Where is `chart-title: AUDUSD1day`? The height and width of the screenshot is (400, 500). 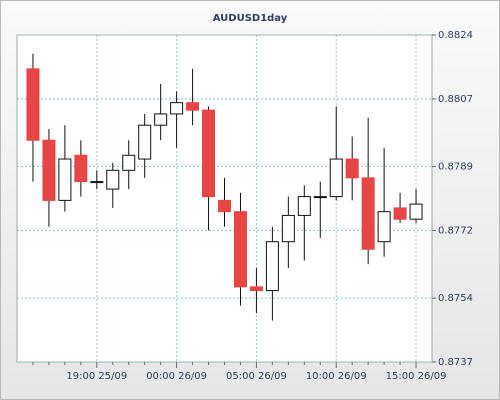
chart-title: AUDUSD1day is located at coordinates (250, 18).